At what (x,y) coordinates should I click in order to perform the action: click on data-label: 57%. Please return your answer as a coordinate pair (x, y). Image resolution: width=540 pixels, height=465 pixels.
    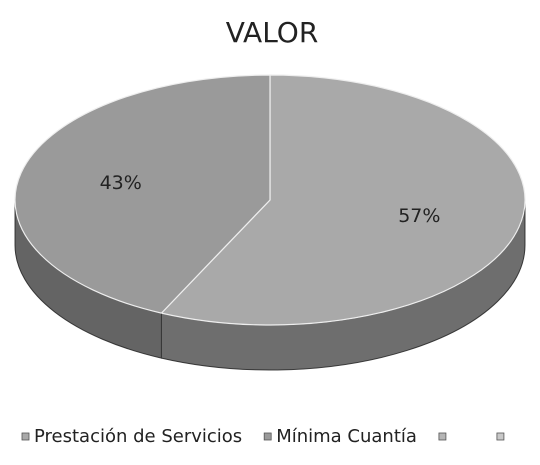
    Looking at the image, I should click on (419, 216).